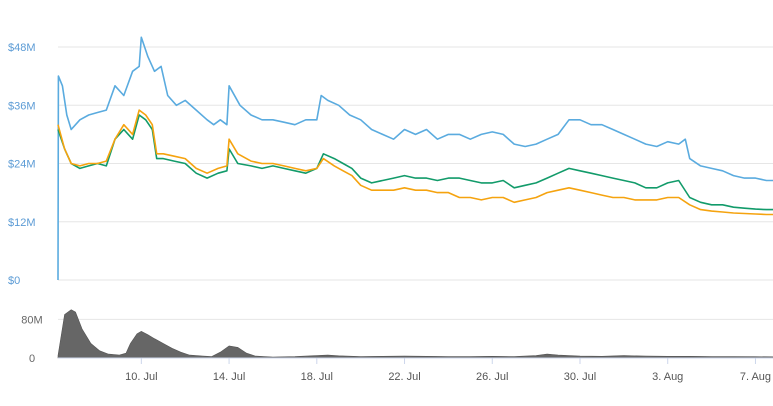 The height and width of the screenshot is (406, 773). Describe the element at coordinates (415, 334) in the screenshot. I see `volume-area` at that location.